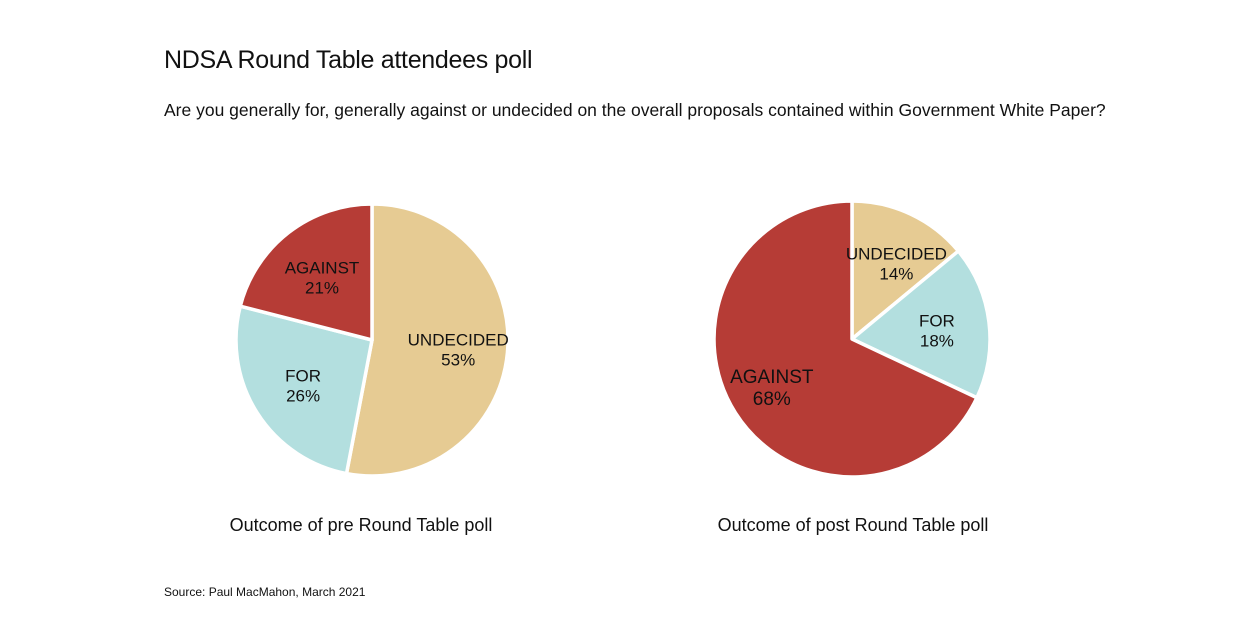  Describe the element at coordinates (322, 268) in the screenshot. I see `pie-1-label-against: AGAINST` at that location.